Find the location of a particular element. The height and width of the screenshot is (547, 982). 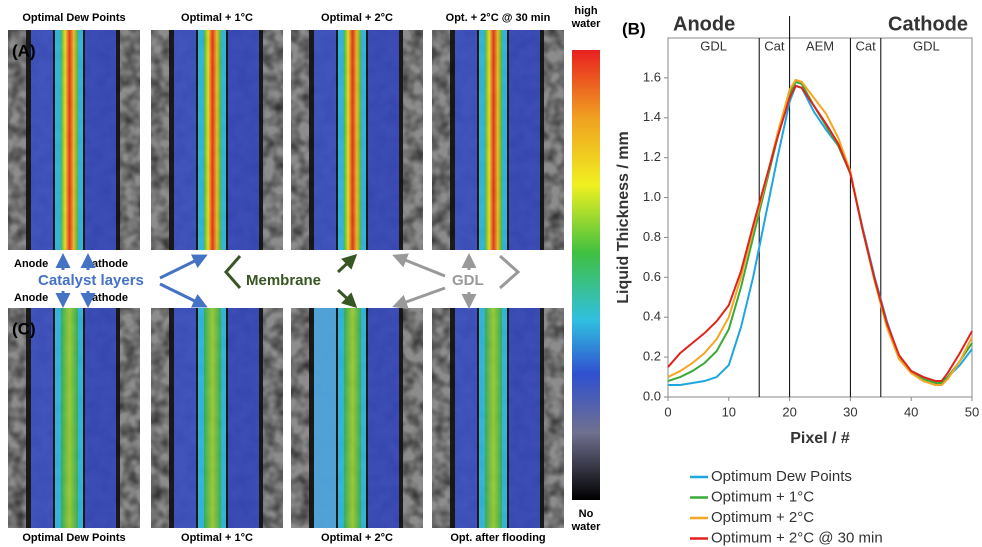

image-title: Optimal + 2°C is located at coordinates (357, 18).